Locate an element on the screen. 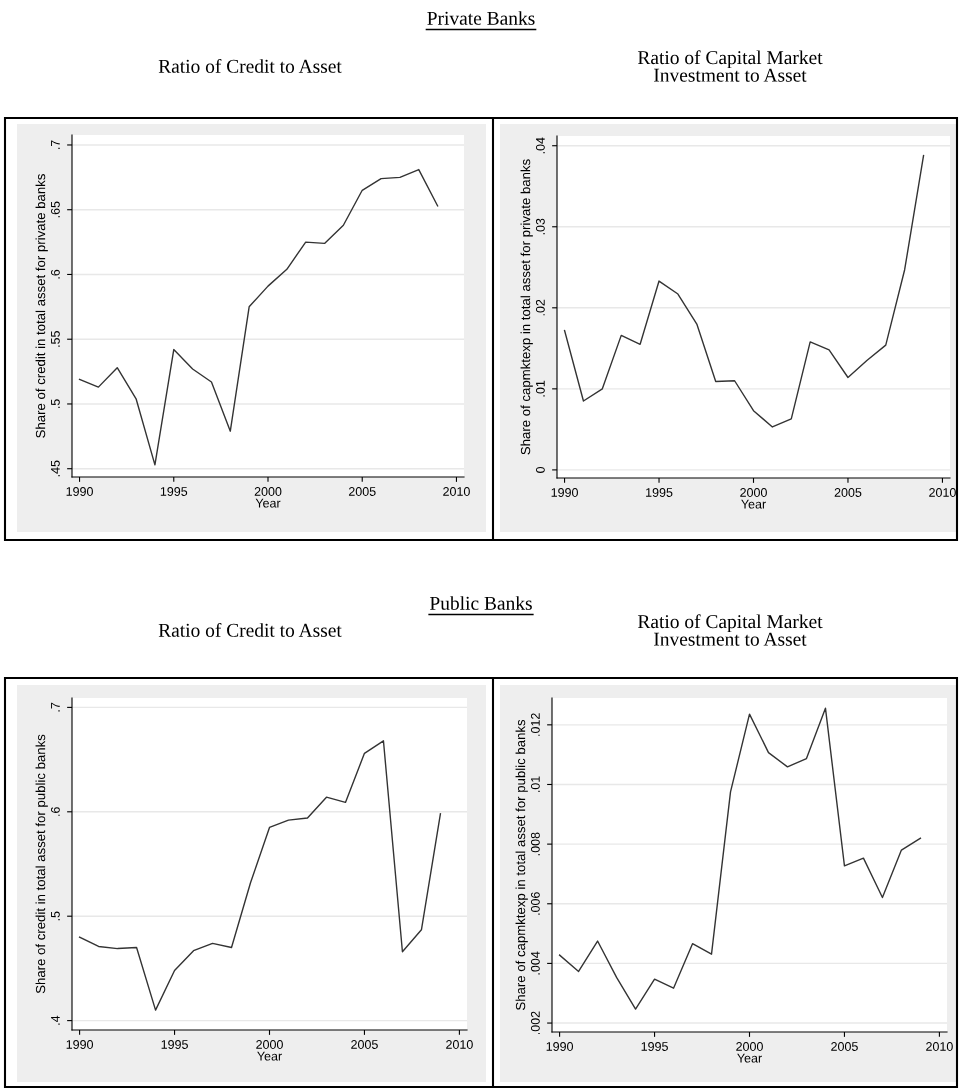  y-tick-label: .02 is located at coordinates (540, 307).